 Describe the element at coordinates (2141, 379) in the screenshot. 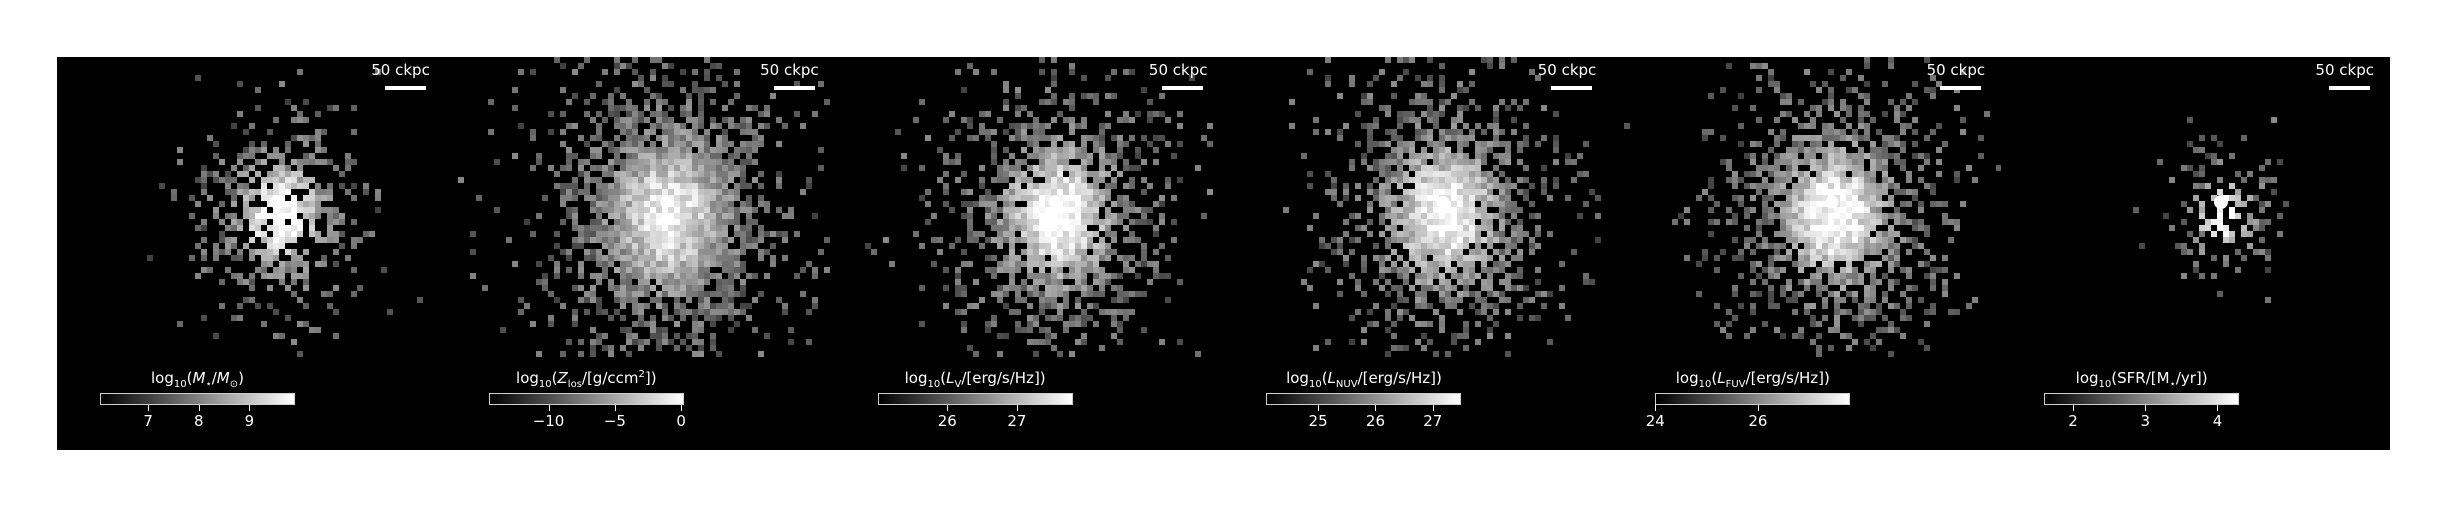

I see `colorbar-label: log10(SFR/[M⋆/yr])` at that location.